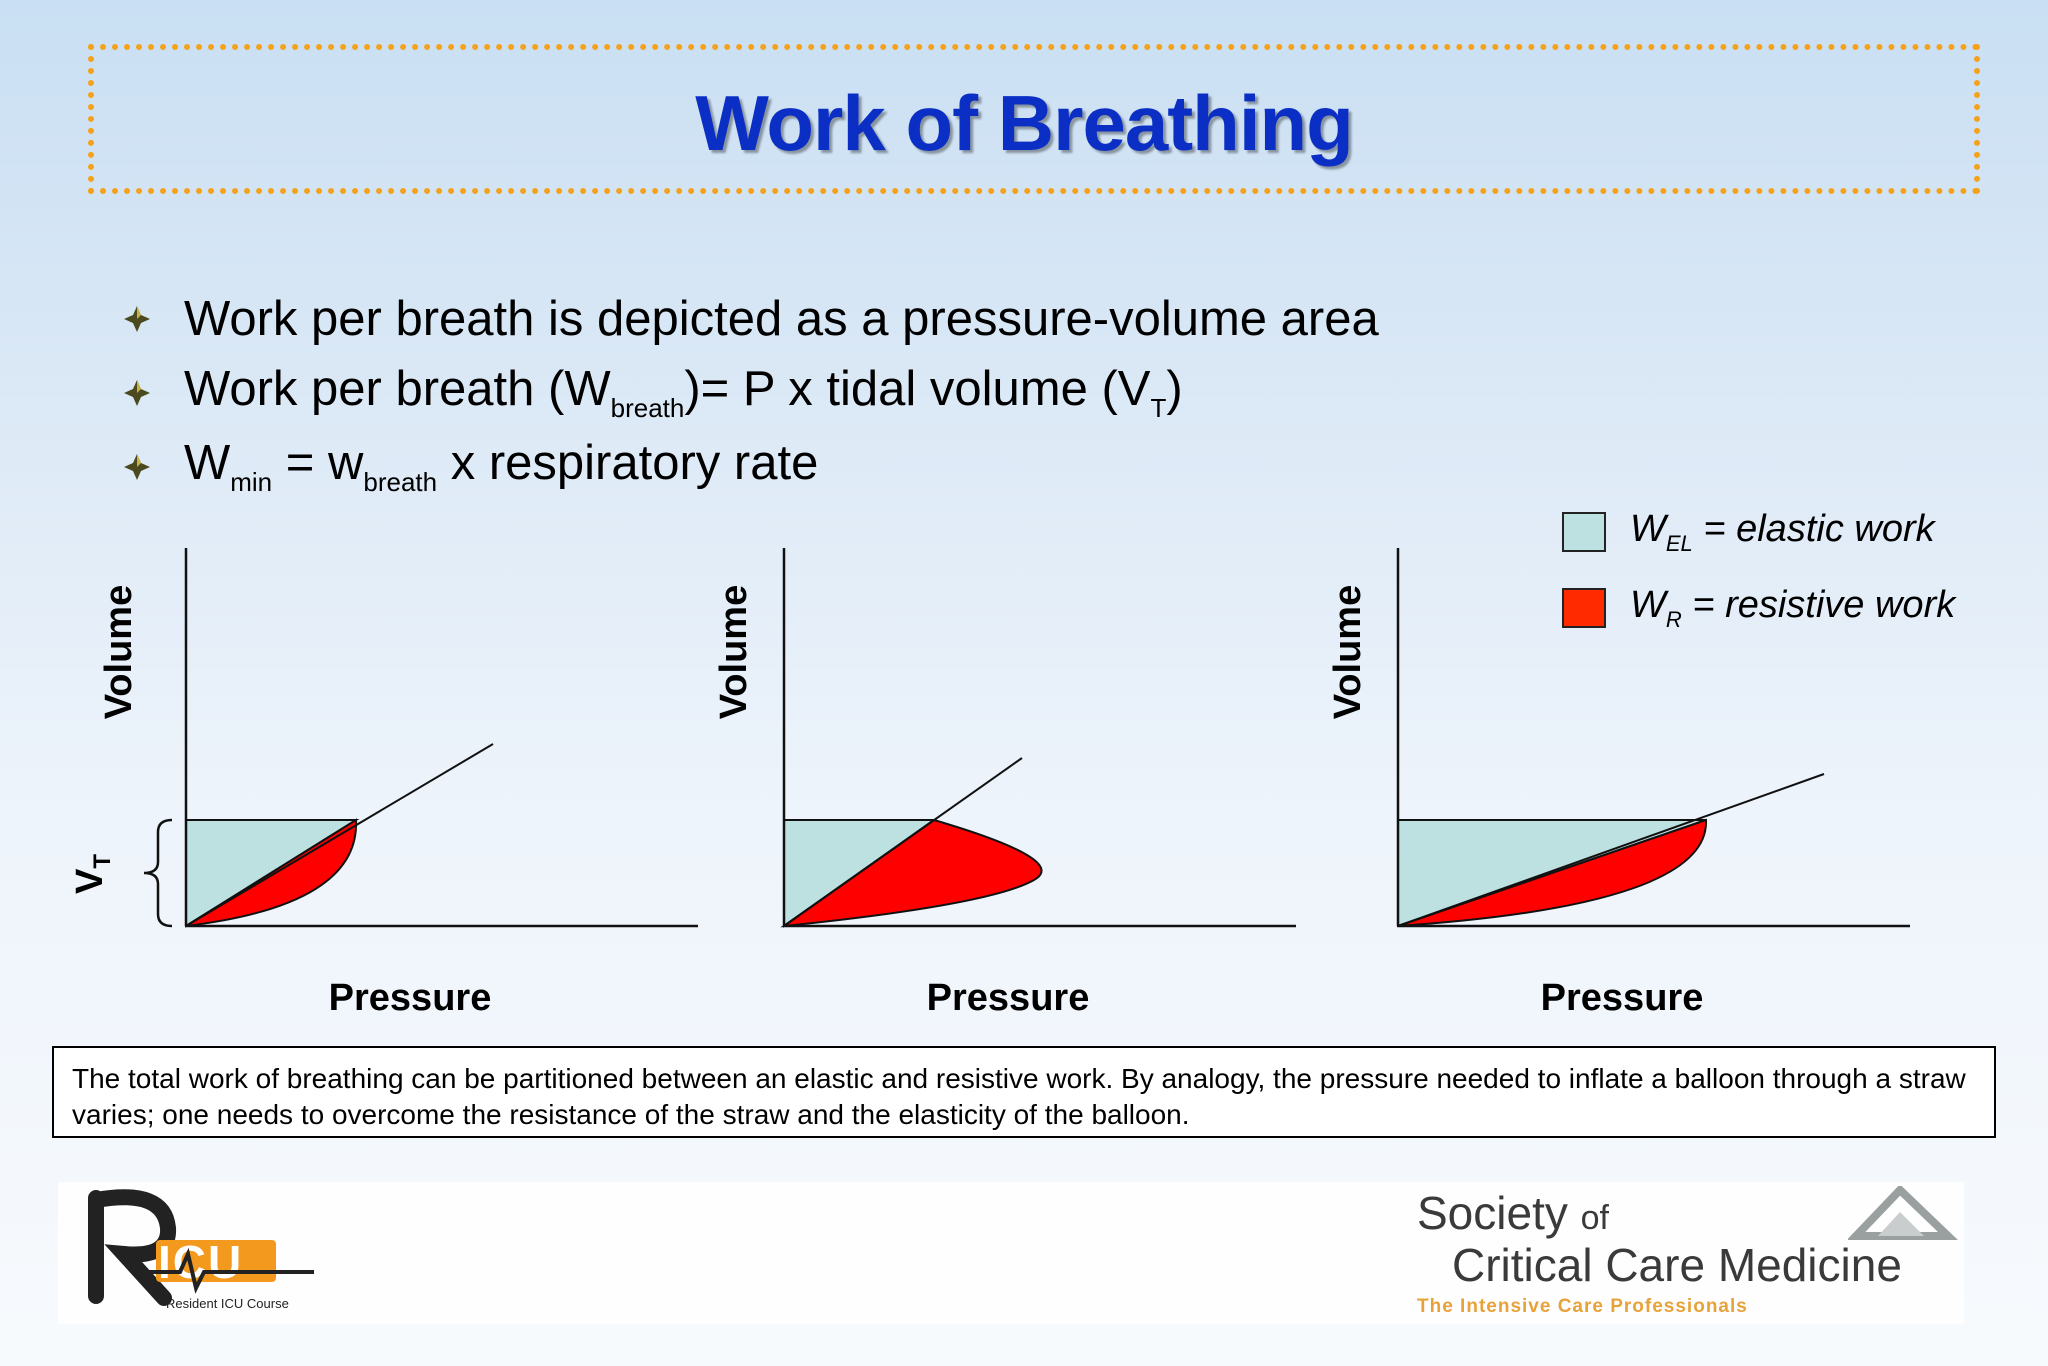 Image resolution: width=2048 pixels, height=1366 pixels. I want to click on tidal-volume-label: VT, so click(92, 874).